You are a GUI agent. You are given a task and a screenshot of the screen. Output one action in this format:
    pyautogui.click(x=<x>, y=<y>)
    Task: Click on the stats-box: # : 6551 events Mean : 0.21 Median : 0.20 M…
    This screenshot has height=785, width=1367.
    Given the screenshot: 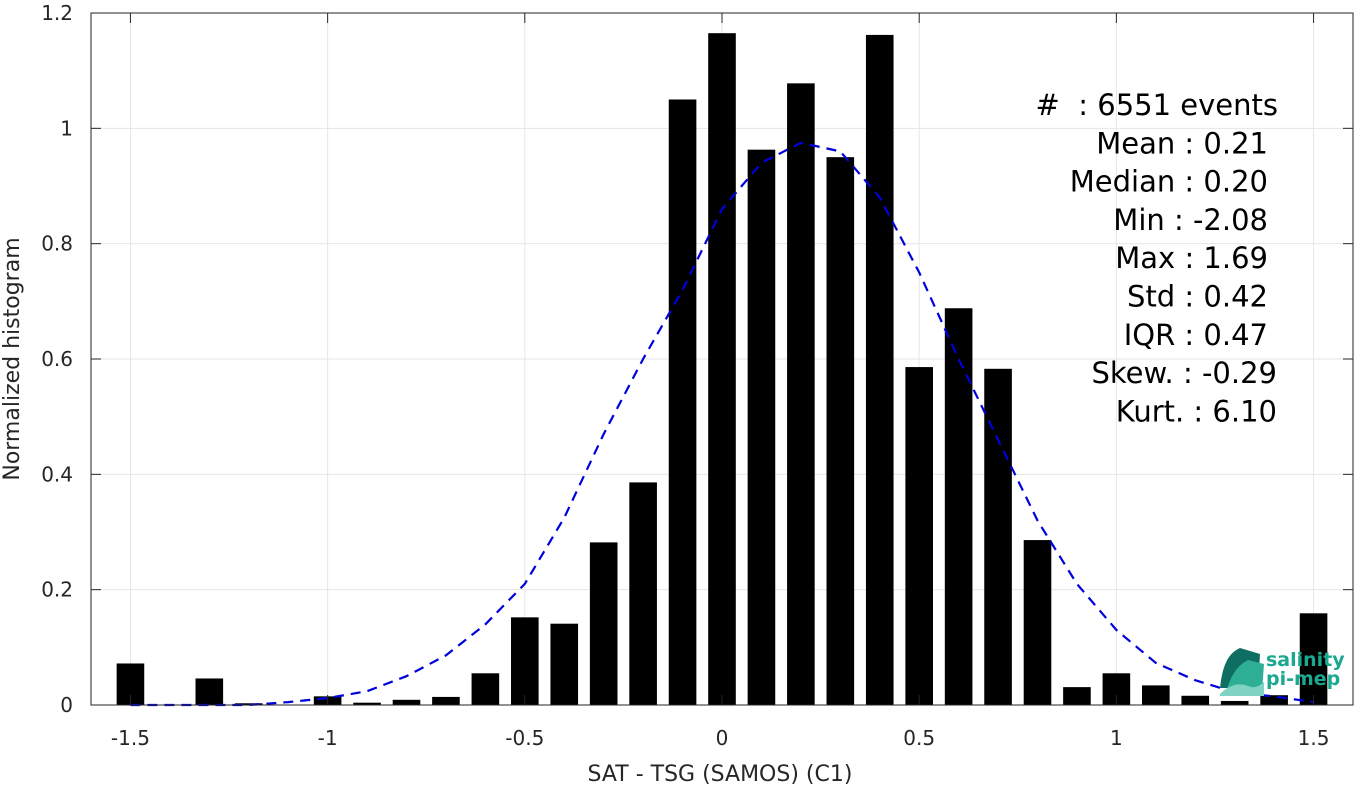 What is the action you would take?
    pyautogui.click(x=1157, y=258)
    